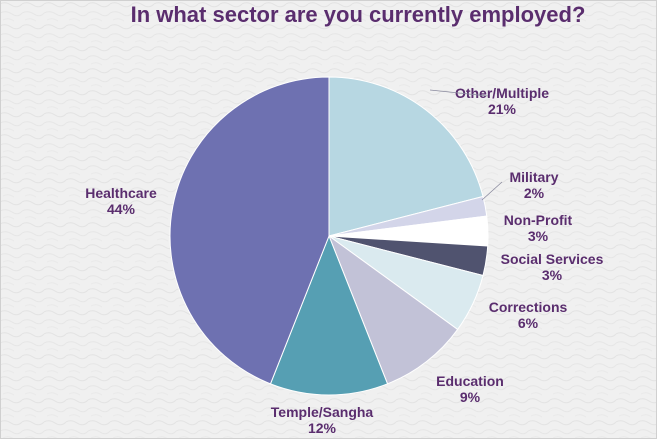 Image resolution: width=657 pixels, height=444 pixels. What do you see at coordinates (534, 193) in the screenshot?
I see `pie-label-percent: 2%` at bounding box center [534, 193].